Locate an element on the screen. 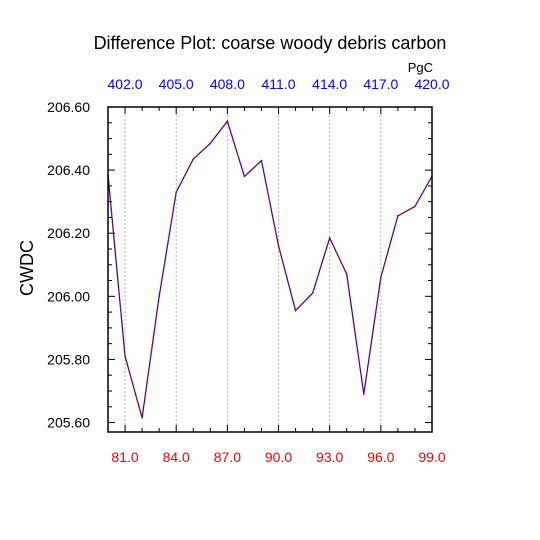 This screenshot has height=540, width=540. y-tick-label: 206.40 is located at coordinates (68, 170).